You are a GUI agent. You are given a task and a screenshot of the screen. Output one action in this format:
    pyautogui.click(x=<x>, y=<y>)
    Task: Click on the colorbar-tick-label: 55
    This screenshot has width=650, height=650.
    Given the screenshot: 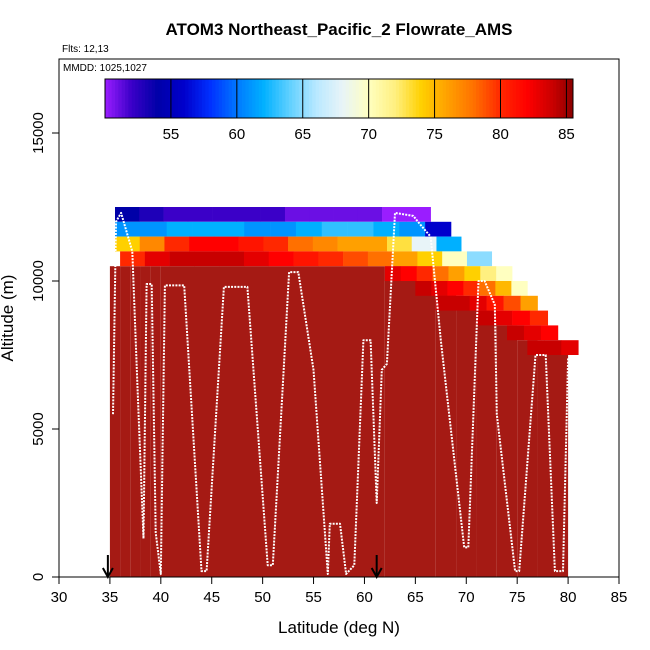 What is the action you would take?
    pyautogui.click(x=171, y=134)
    